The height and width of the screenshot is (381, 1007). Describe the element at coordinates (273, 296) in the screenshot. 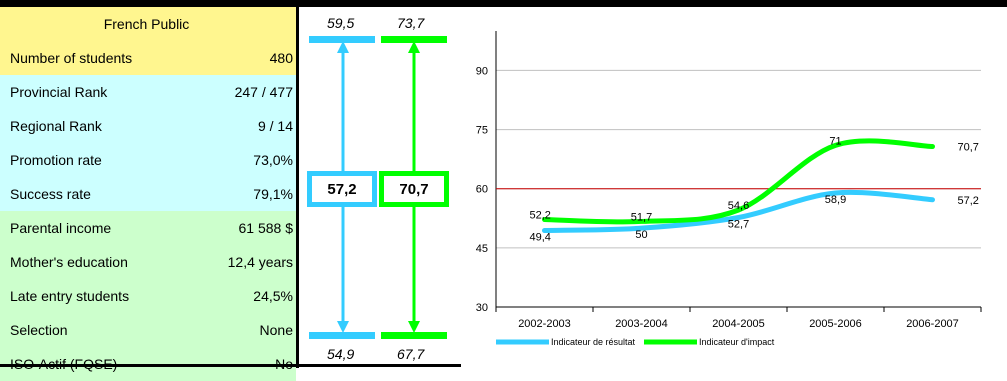

I see `stat-value: 24,5%` at that location.